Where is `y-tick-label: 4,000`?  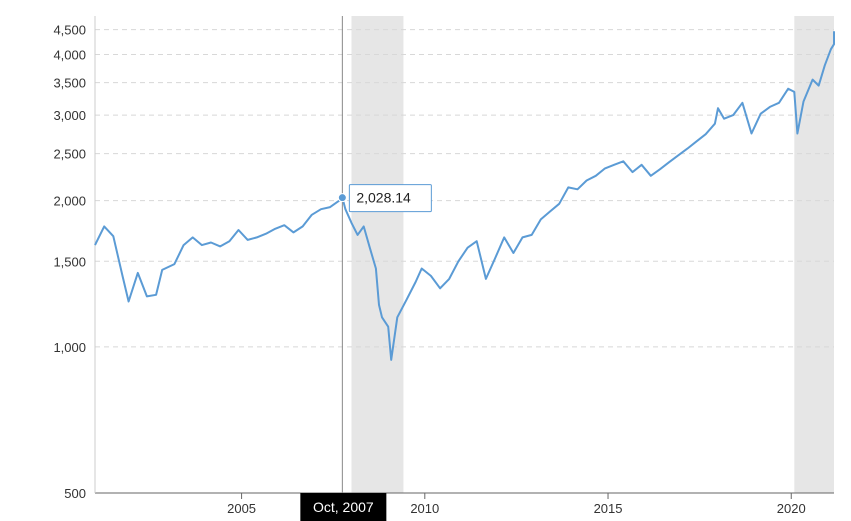 y-tick-label: 4,000 is located at coordinates (69, 54).